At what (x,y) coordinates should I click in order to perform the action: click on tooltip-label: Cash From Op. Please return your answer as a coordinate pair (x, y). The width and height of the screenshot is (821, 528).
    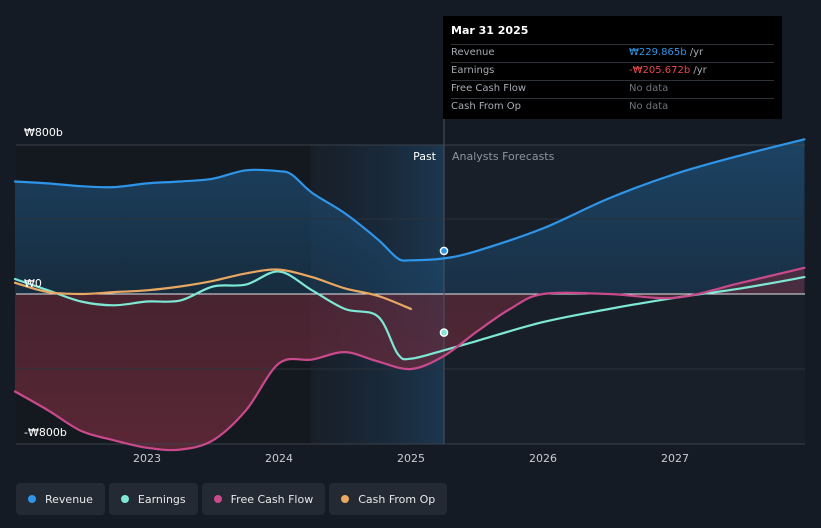
    Looking at the image, I should click on (486, 106).